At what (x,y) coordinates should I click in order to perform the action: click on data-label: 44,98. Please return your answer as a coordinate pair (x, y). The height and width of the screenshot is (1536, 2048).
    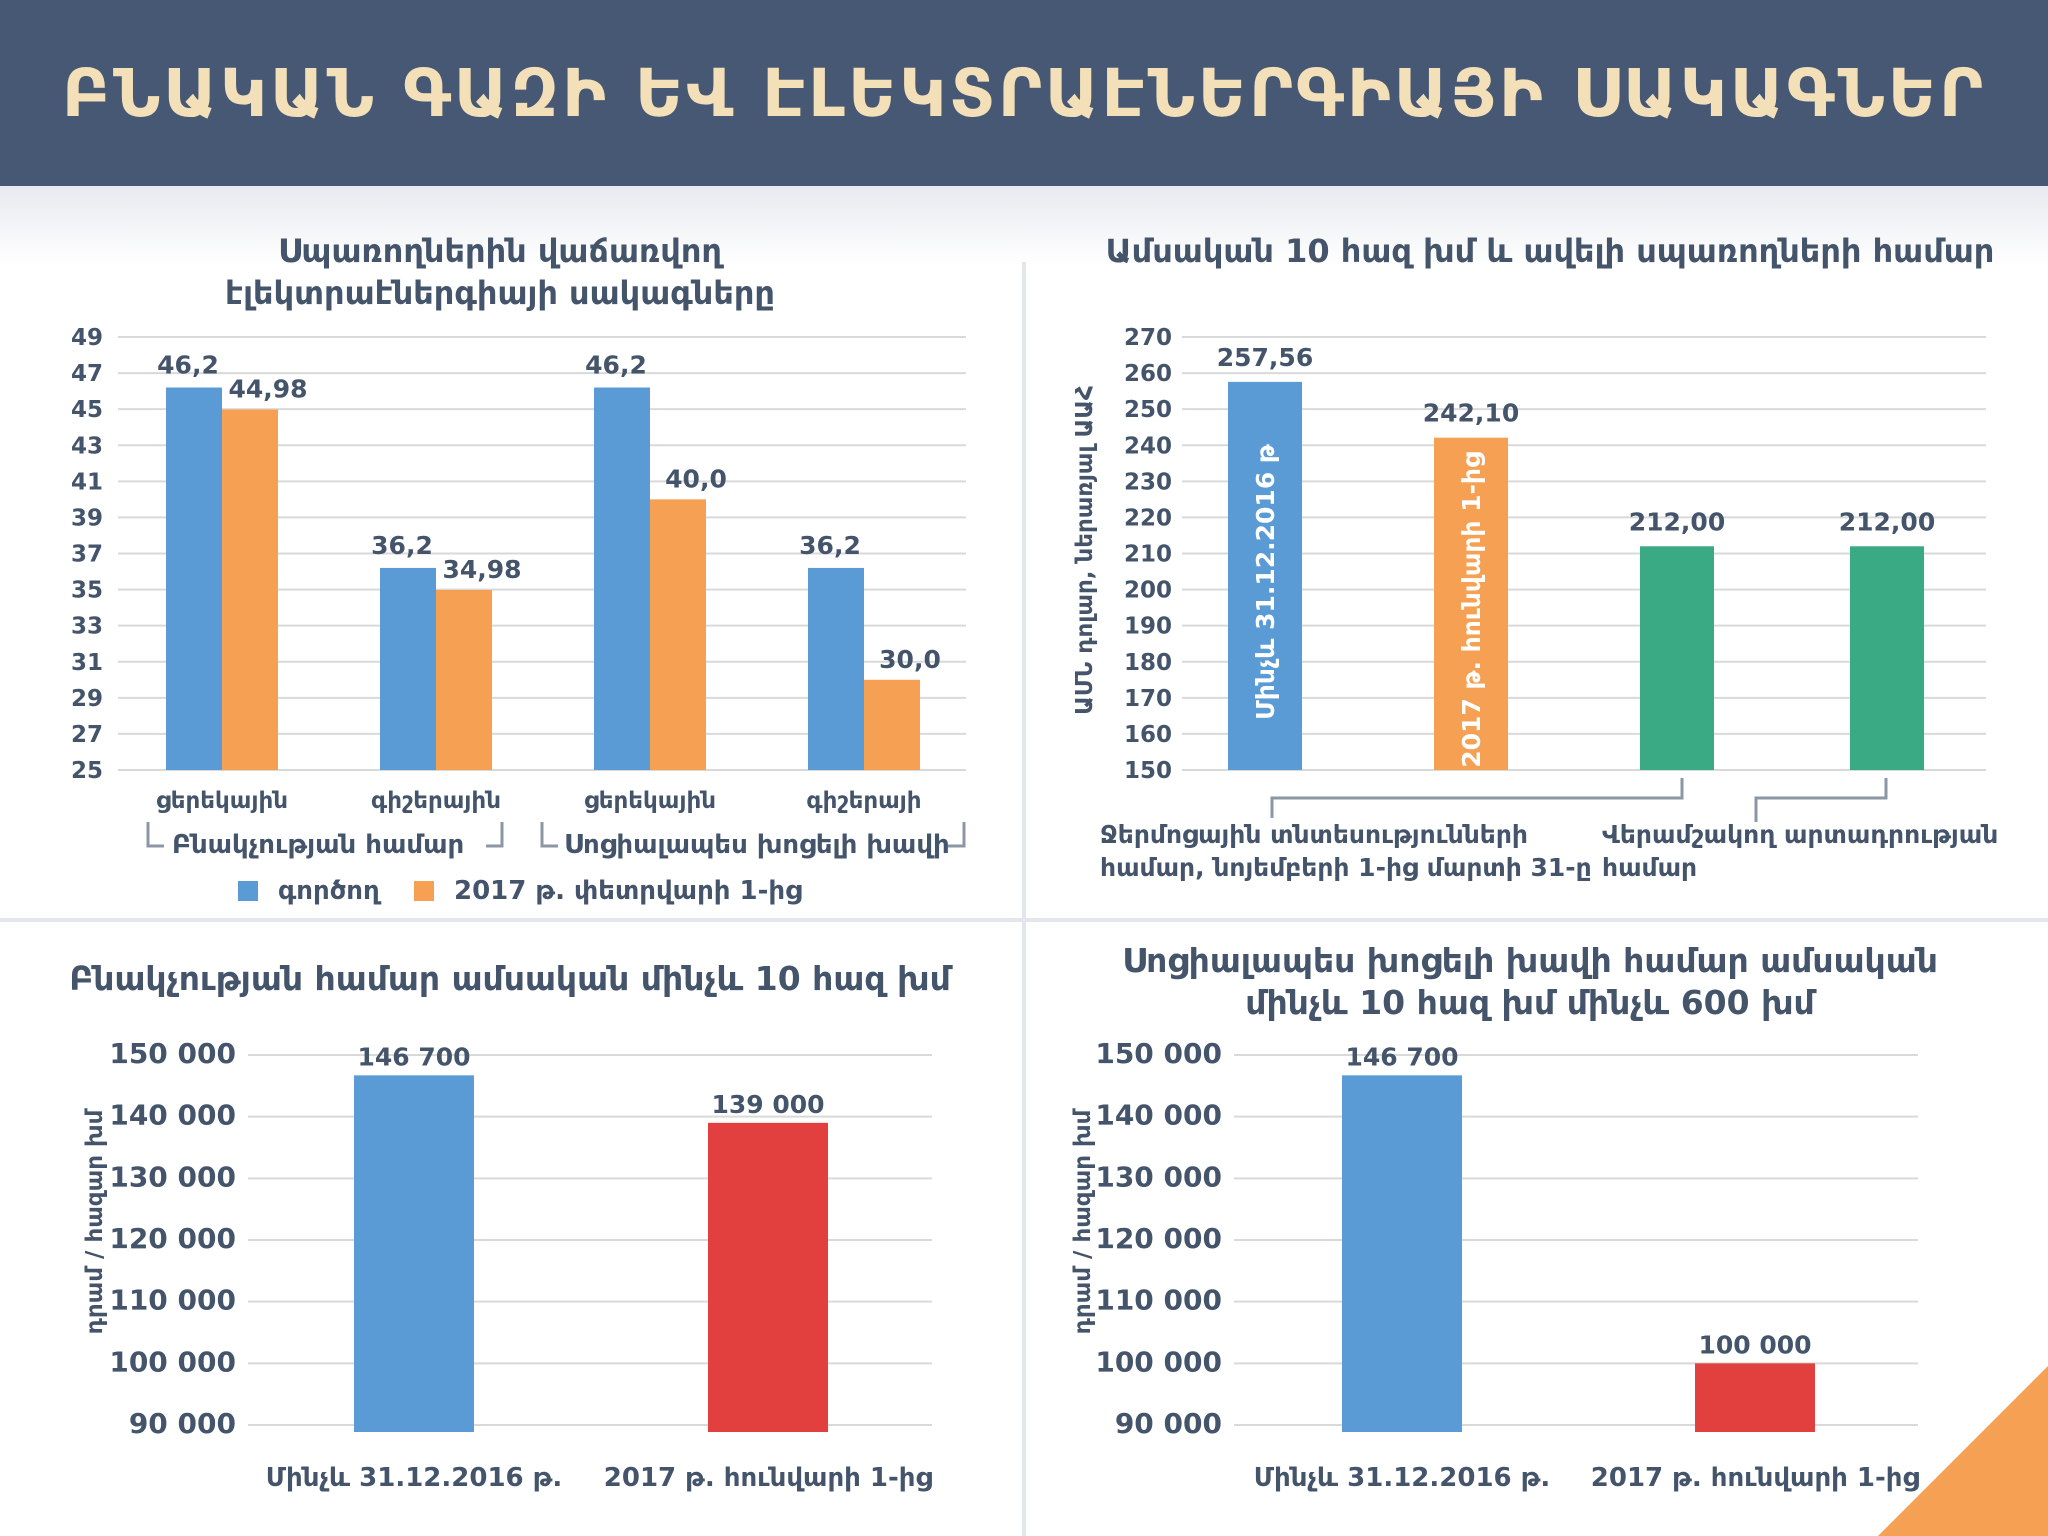
    Looking at the image, I should click on (267, 389).